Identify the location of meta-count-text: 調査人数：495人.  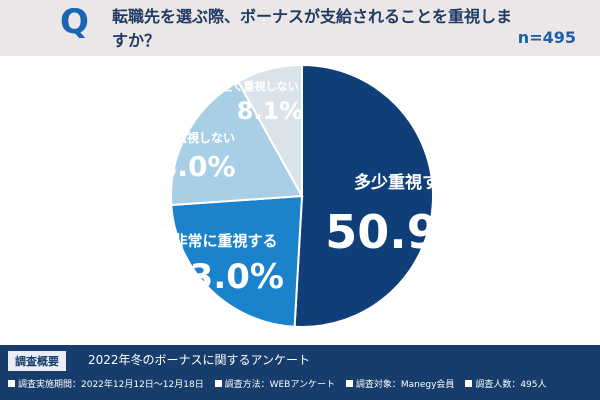
(511, 385).